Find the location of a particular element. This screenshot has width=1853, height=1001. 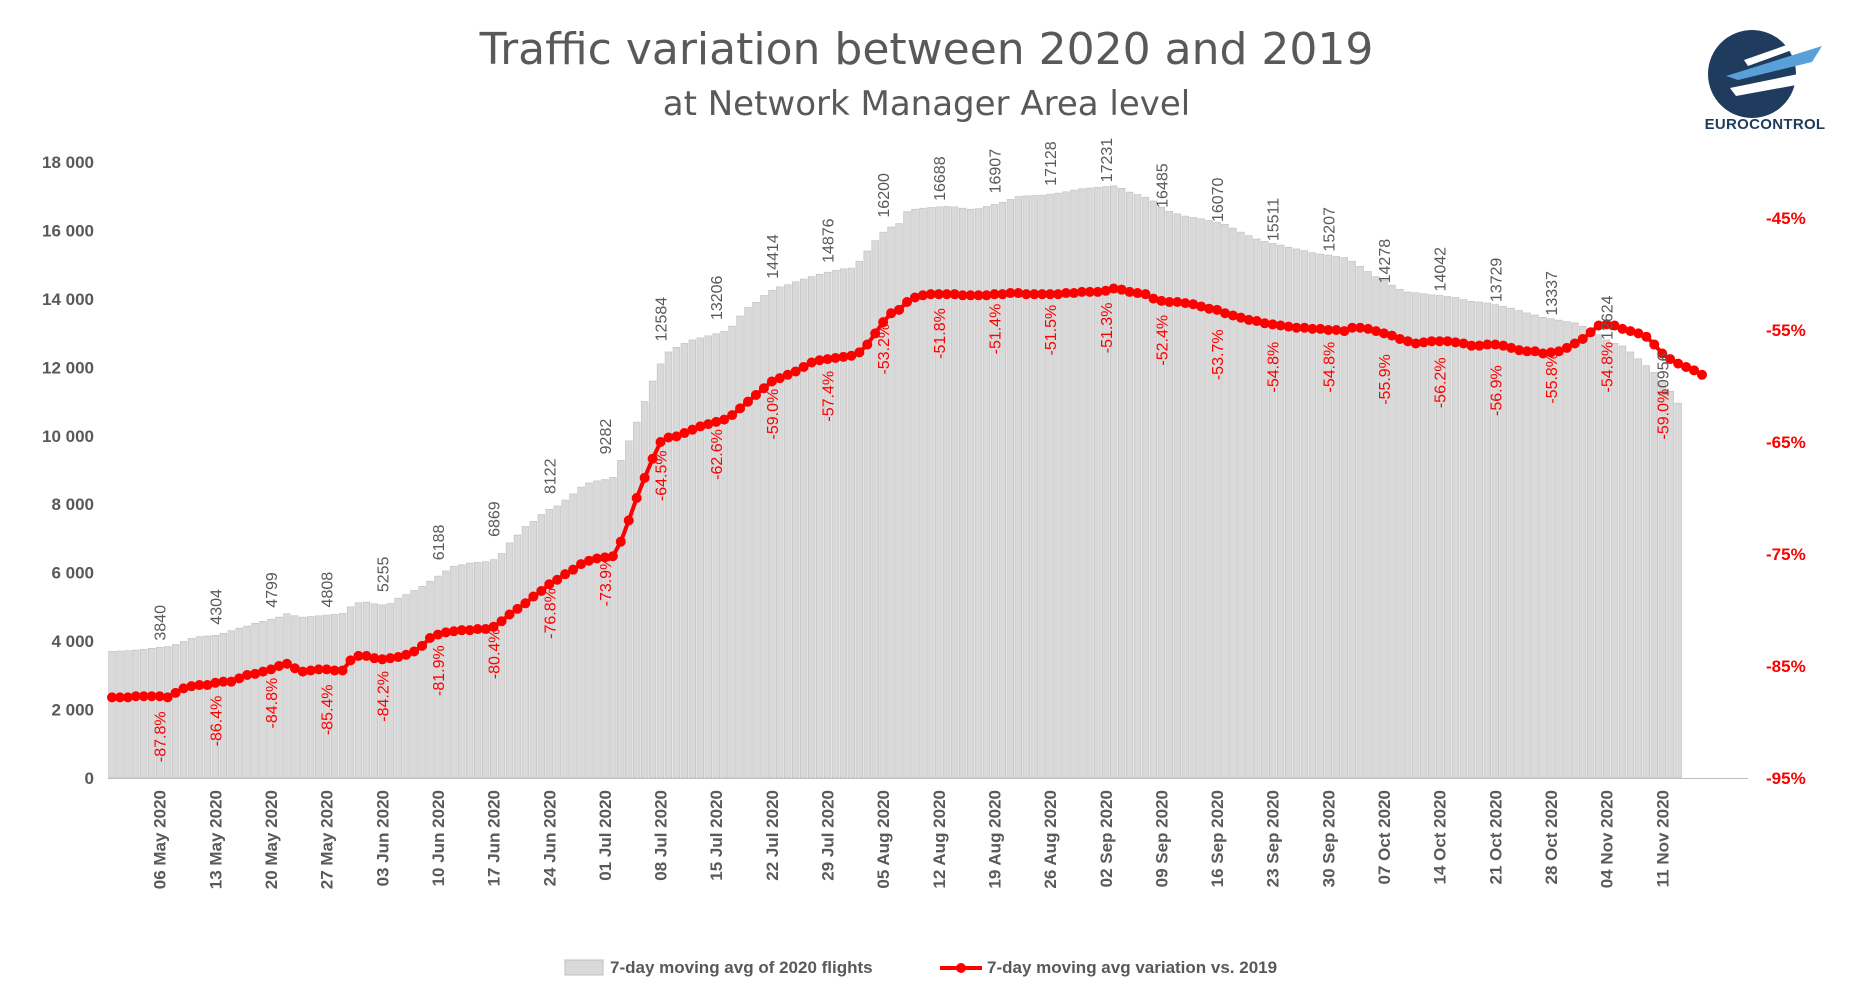

left-axis-tick-label: 4 000 is located at coordinates (72, 641).